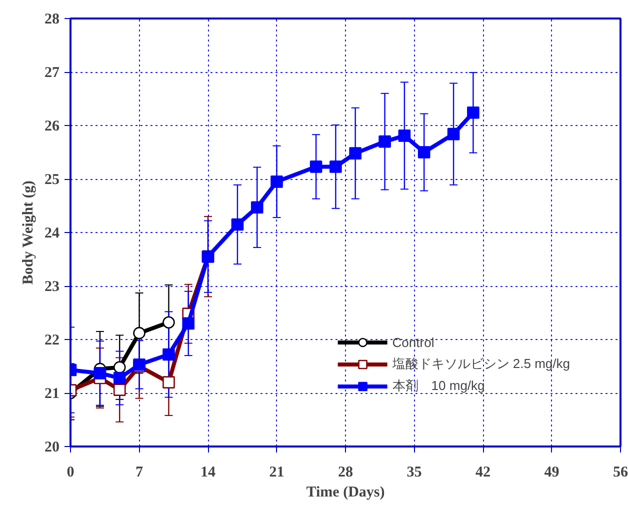 The image size is (628, 506). Describe the element at coordinates (52, 340) in the screenshot. I see `y-tick-label: 22` at that location.